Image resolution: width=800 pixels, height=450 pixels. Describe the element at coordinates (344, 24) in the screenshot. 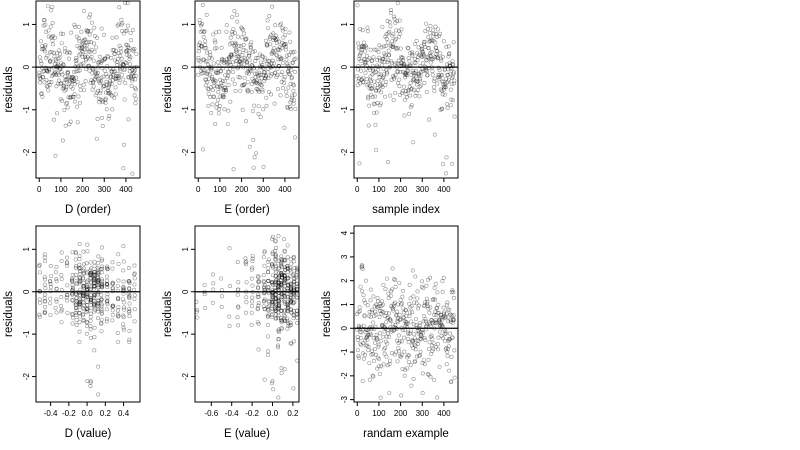

I see `y-tick-label: 1` at that location.